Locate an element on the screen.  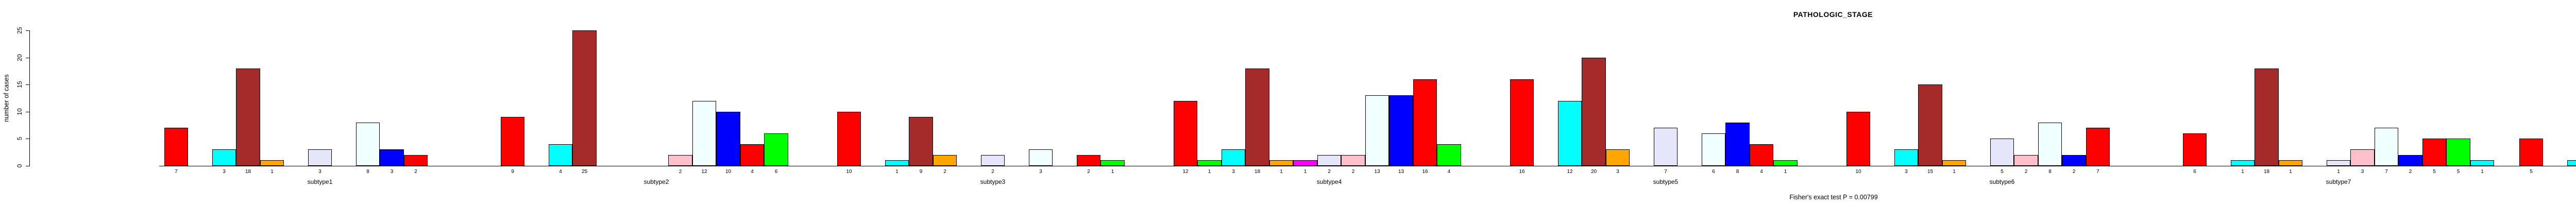
bar-value-label: 12 is located at coordinates (1185, 172).